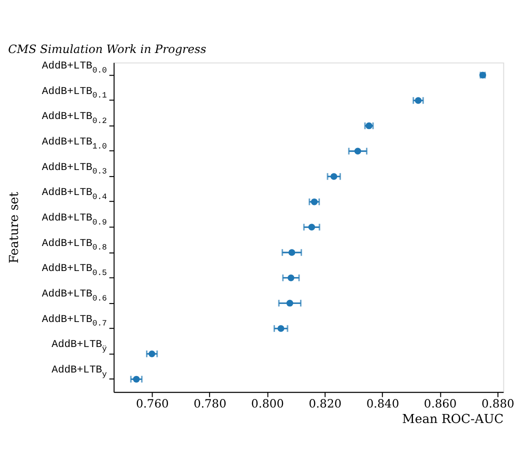 This screenshot has width=528, height=456. I want to click on x-tick-label: 0.820, so click(325, 403).